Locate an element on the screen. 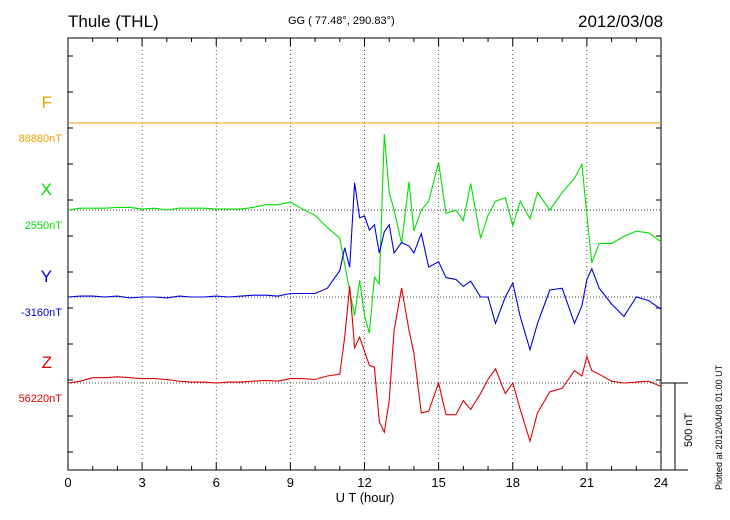 This screenshot has width=730, height=520. series-f-baseline-value: 88880nT is located at coordinates (40, 139).